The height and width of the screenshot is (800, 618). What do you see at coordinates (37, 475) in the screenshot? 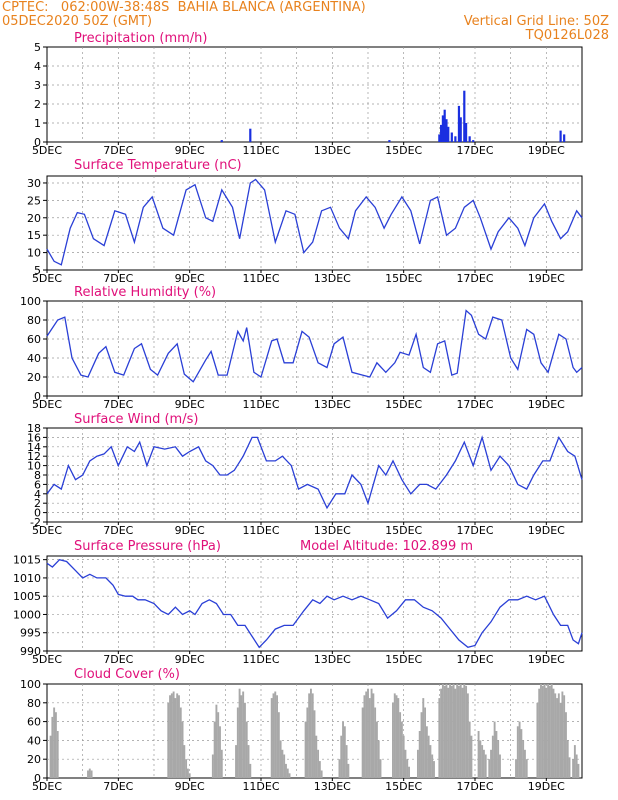
I see `wind-ytick-label: 8` at bounding box center [37, 475].